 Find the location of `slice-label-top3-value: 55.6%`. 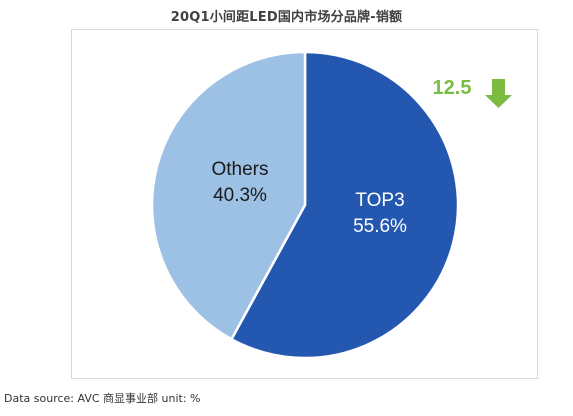

slice-label-top3-value: 55.6% is located at coordinates (380, 226).